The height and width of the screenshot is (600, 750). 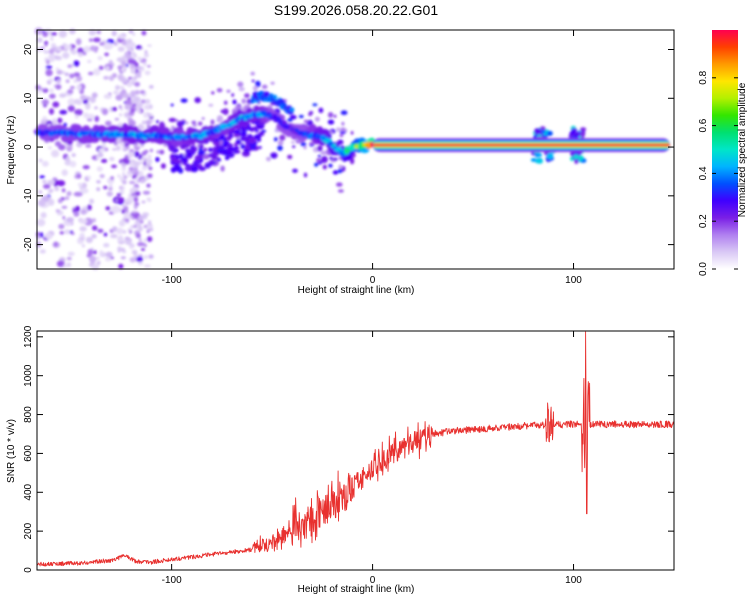 What do you see at coordinates (521, 145) in the screenshot?
I see `spectrogram-carrier-band` at bounding box center [521, 145].